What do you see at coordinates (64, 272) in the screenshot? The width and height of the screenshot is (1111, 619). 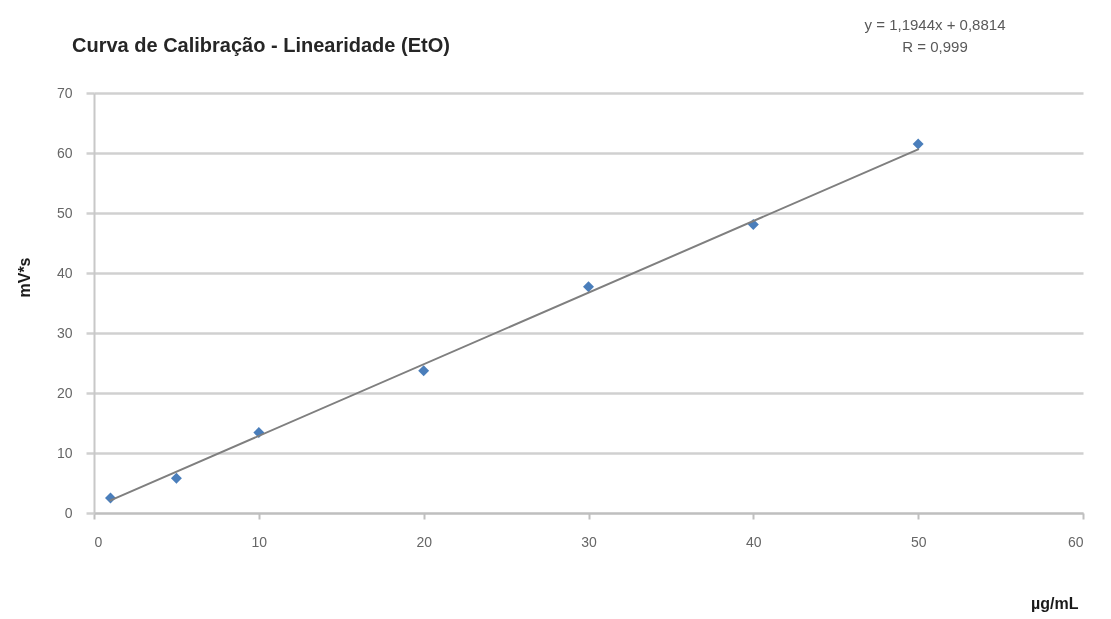 I see `y-tick-label: 40` at bounding box center [64, 272].